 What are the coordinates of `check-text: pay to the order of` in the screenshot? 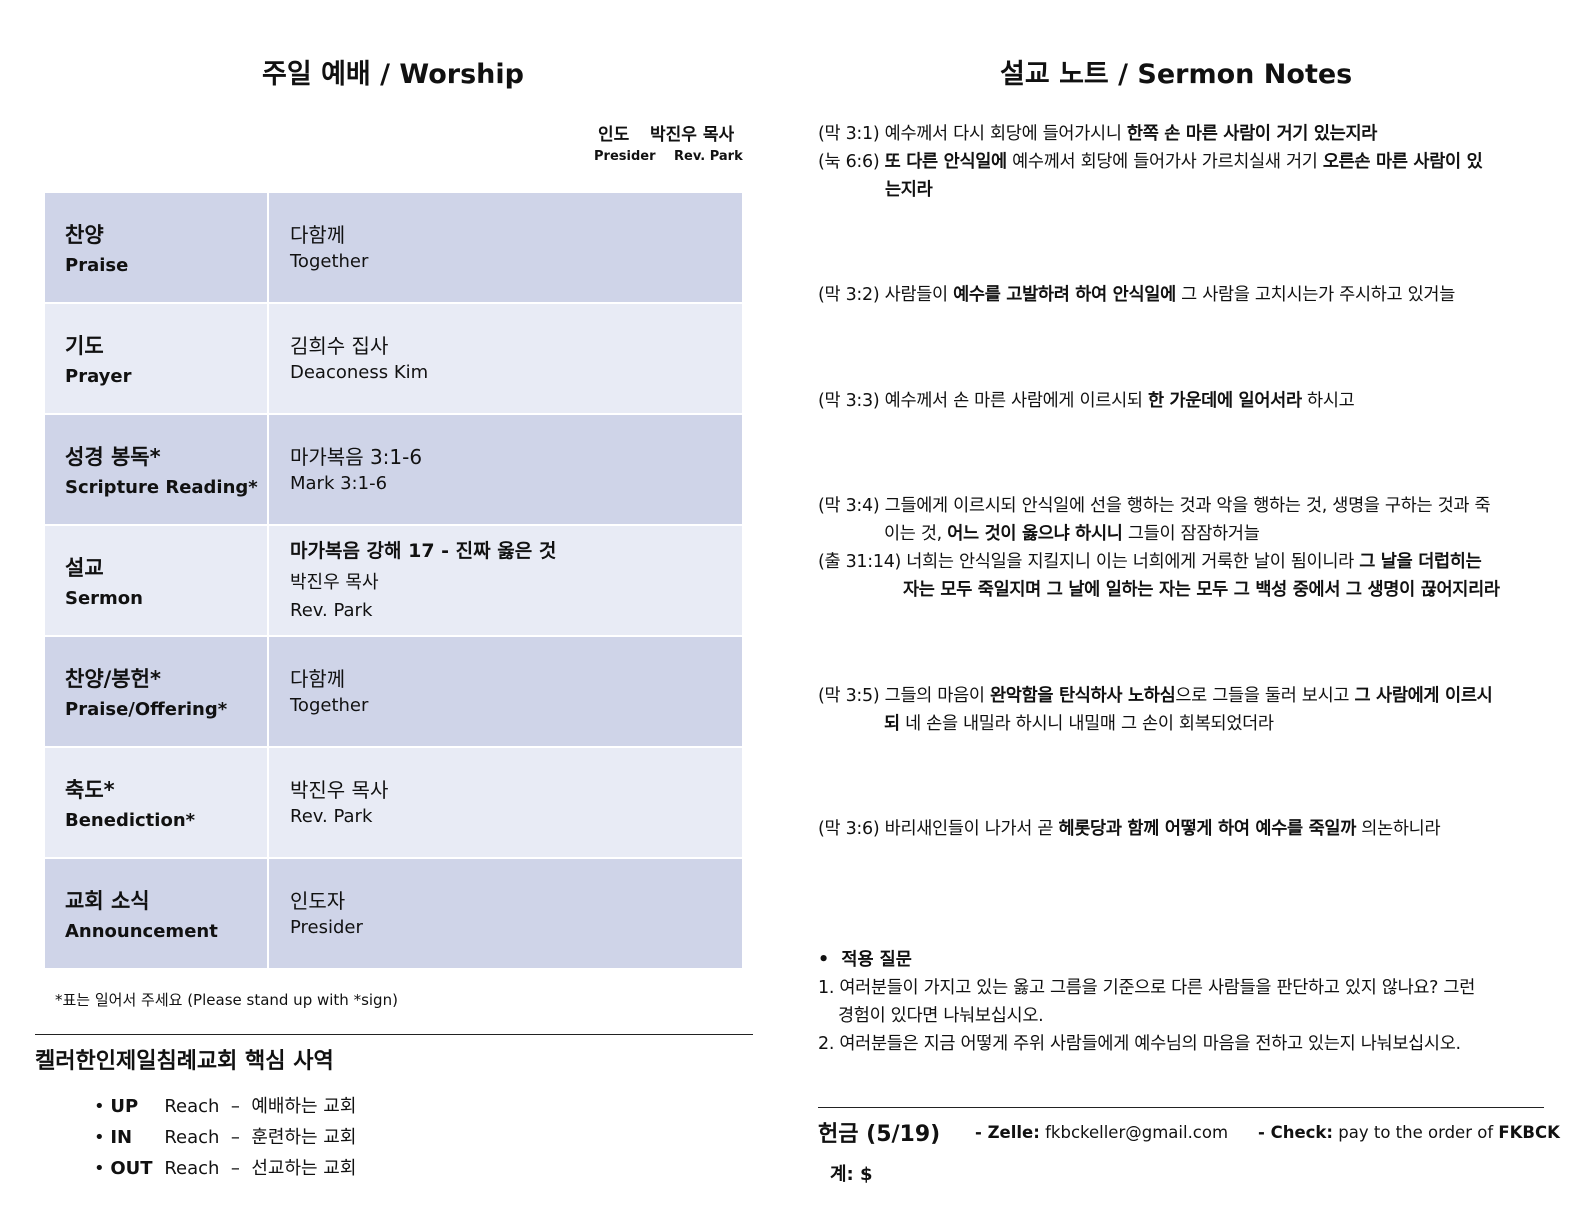 It's located at (1416, 1132).